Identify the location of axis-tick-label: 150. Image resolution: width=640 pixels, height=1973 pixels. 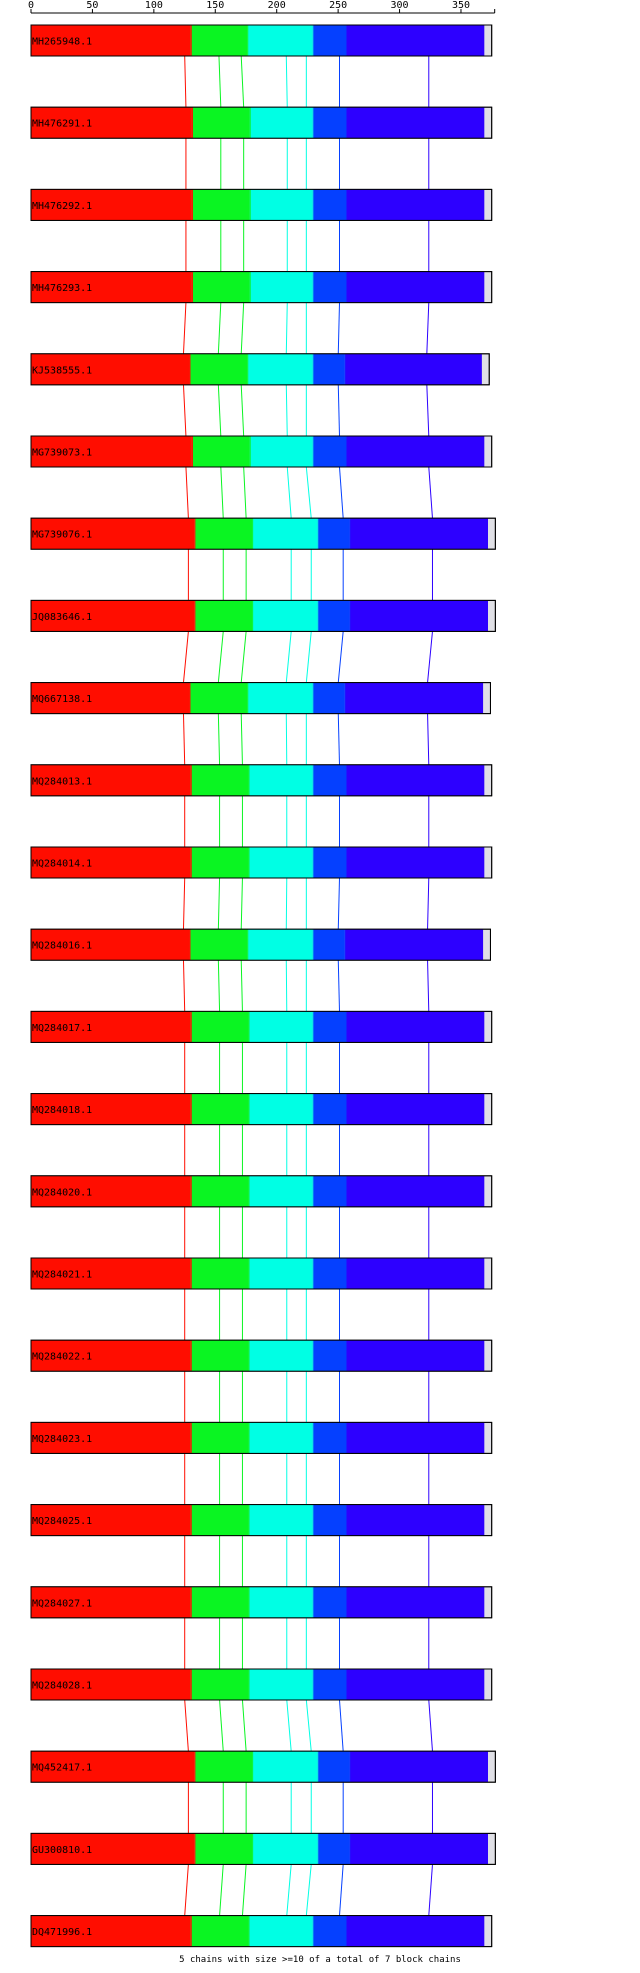
(215, 5).